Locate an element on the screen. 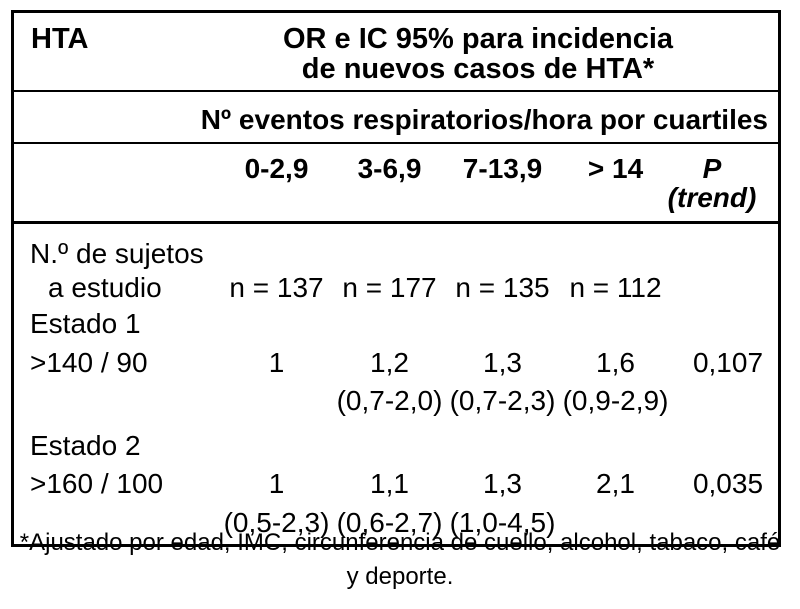 The height and width of the screenshot is (609, 800). column-header-q4: > 14 is located at coordinates (615, 168).